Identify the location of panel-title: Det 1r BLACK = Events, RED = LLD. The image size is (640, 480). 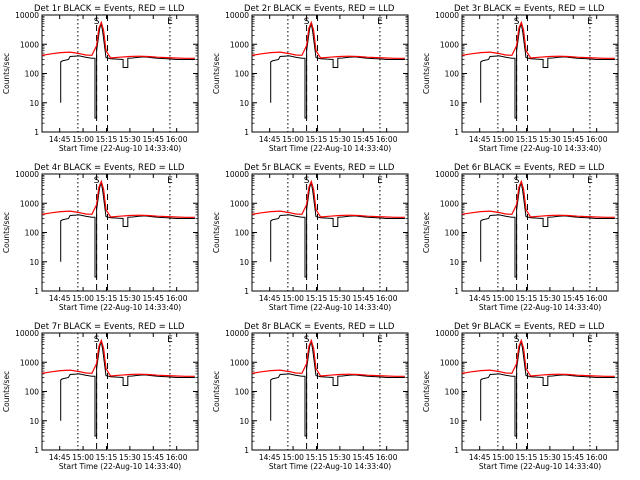
(109, 9).